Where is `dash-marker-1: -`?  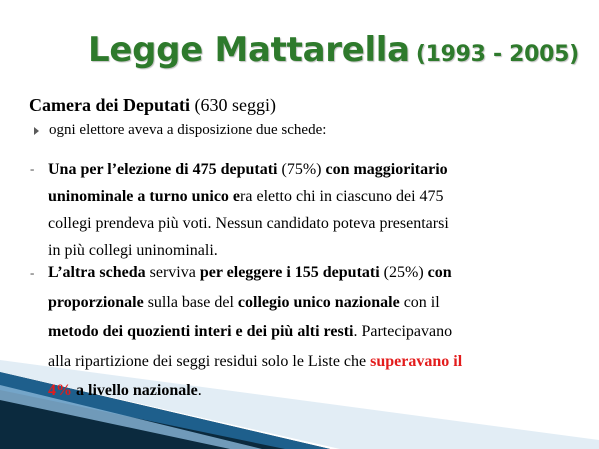
dash-marker-1: - is located at coordinates (32, 168).